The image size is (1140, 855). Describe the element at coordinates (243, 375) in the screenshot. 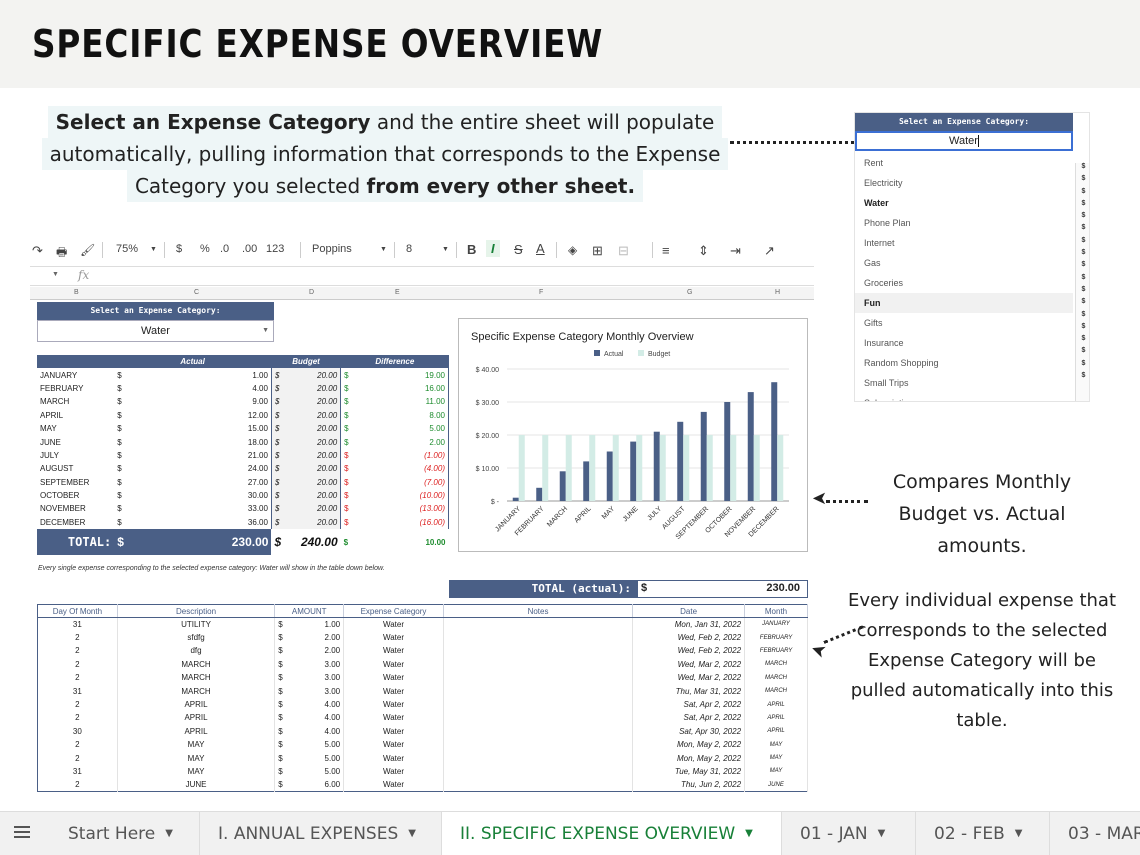

I see `table-row: JANUARY $1.00 $20.00 $19.00` at that location.